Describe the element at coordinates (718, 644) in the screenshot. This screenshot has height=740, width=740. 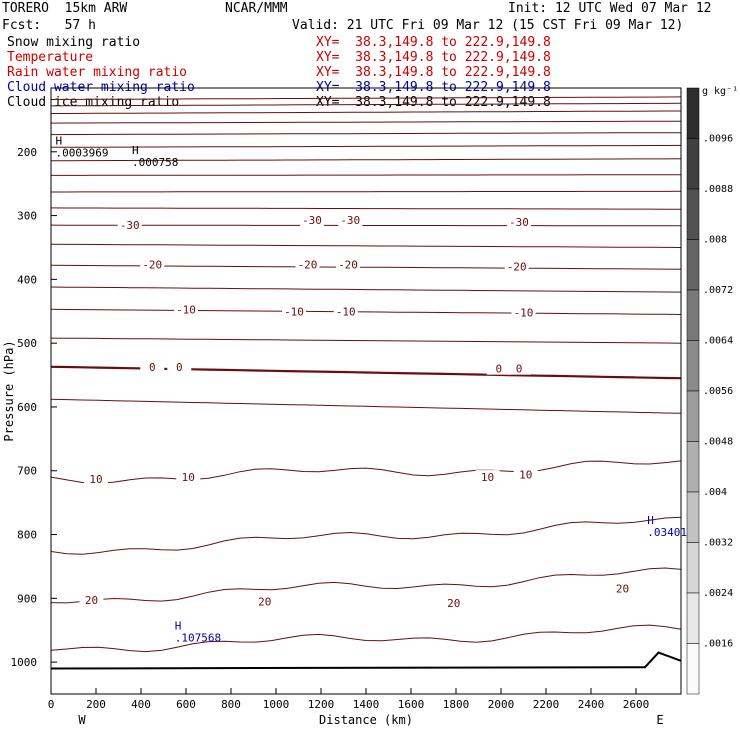
I see `colorbar-tick-label: .0016` at that location.